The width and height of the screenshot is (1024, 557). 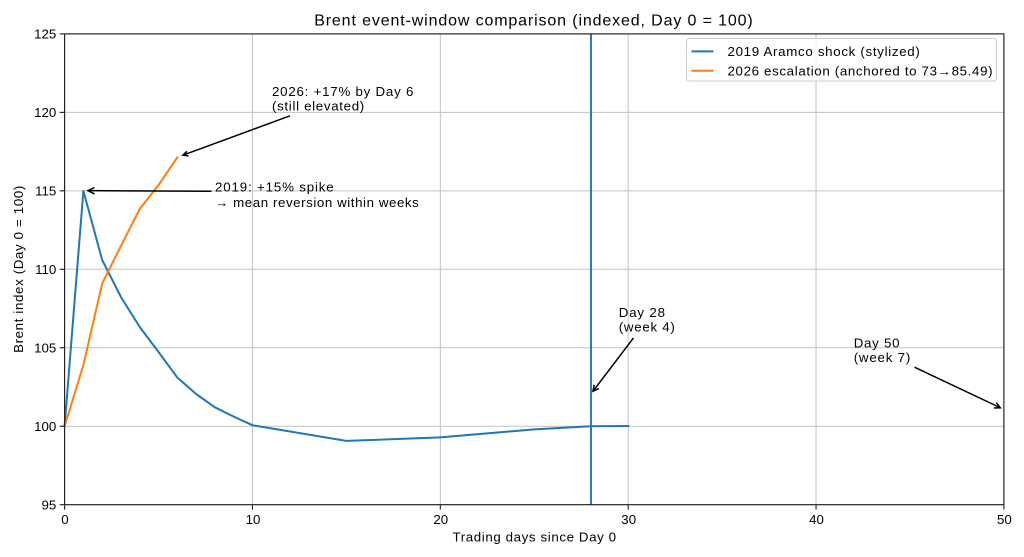 I want to click on svg-text: 2026: +17% by Day 6, so click(x=343, y=91).